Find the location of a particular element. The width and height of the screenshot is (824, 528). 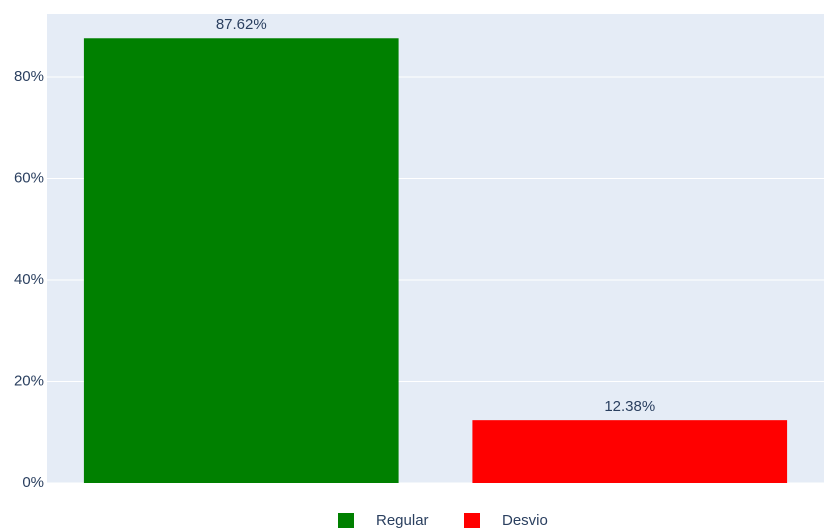

bar is located at coordinates (630, 451).